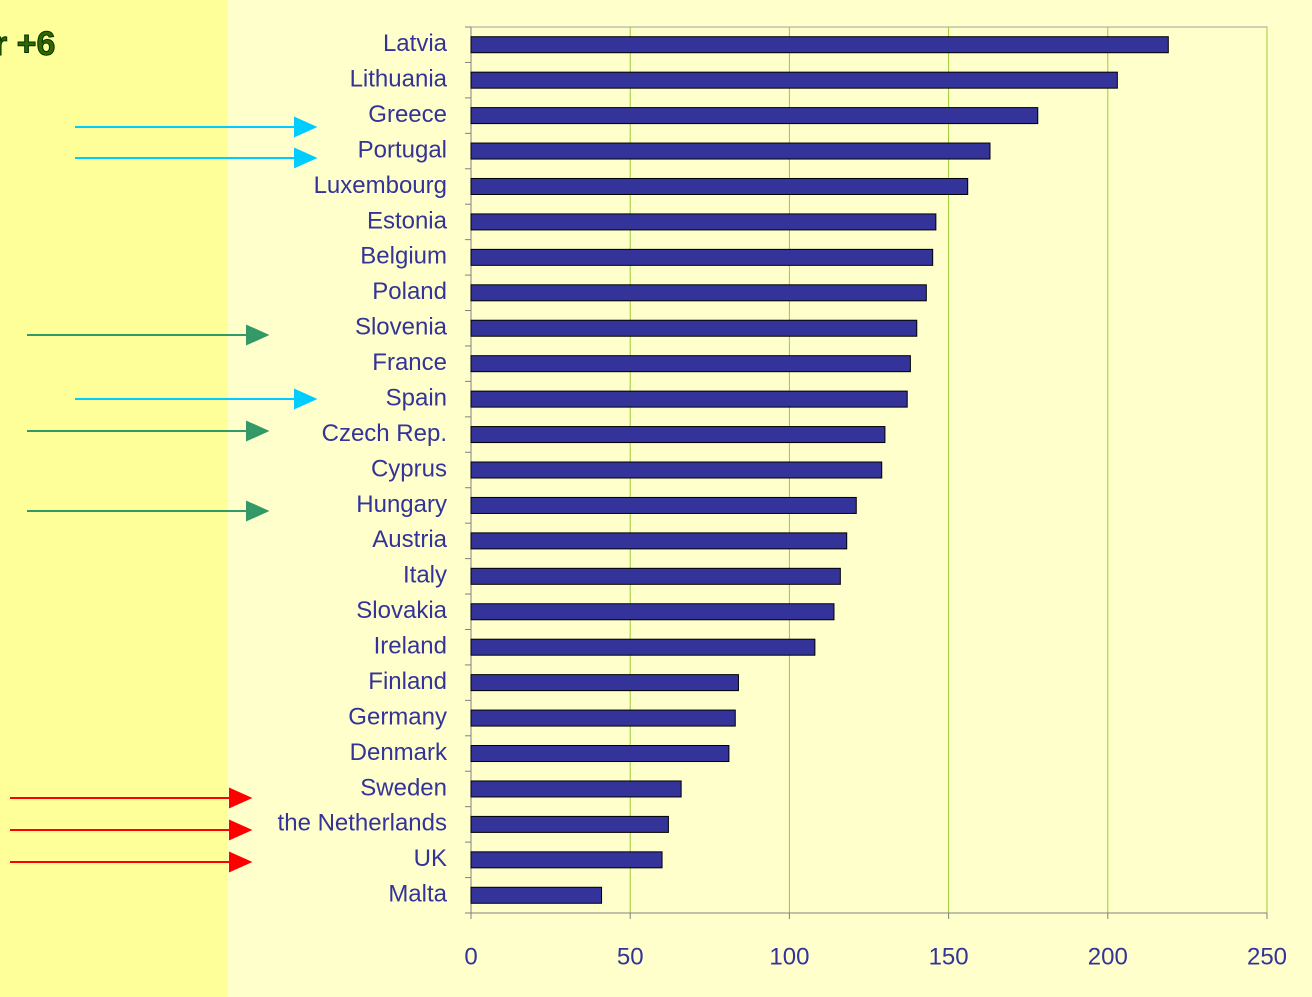 Image resolution: width=1312 pixels, height=997 pixels. Describe the element at coordinates (401, 504) in the screenshot. I see `y-tick-label: Hungary` at that location.